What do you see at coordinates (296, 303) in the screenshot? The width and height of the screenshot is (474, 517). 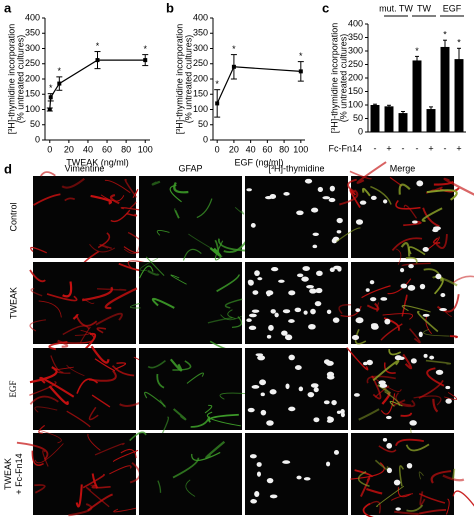 I see `micrograph` at bounding box center [296, 303].